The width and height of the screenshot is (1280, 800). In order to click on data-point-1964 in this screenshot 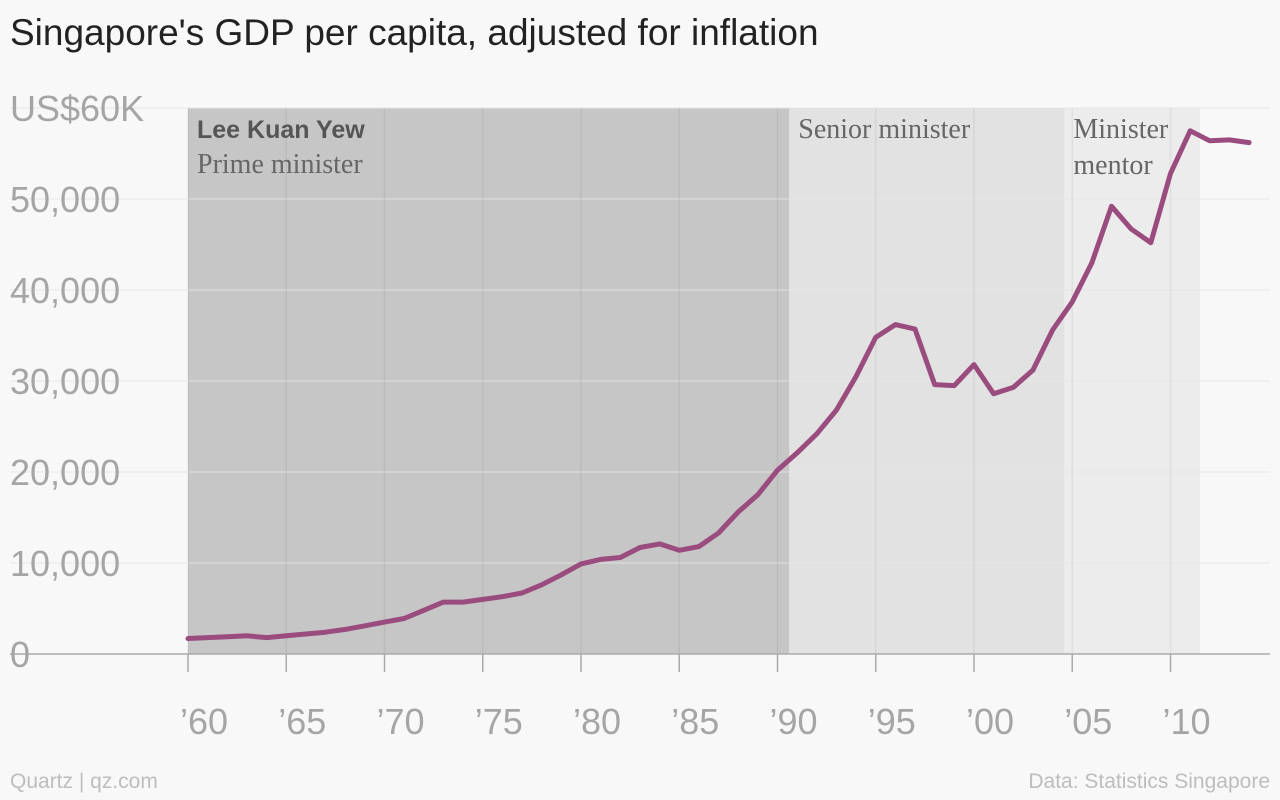, I will do `click(266, 637)`.